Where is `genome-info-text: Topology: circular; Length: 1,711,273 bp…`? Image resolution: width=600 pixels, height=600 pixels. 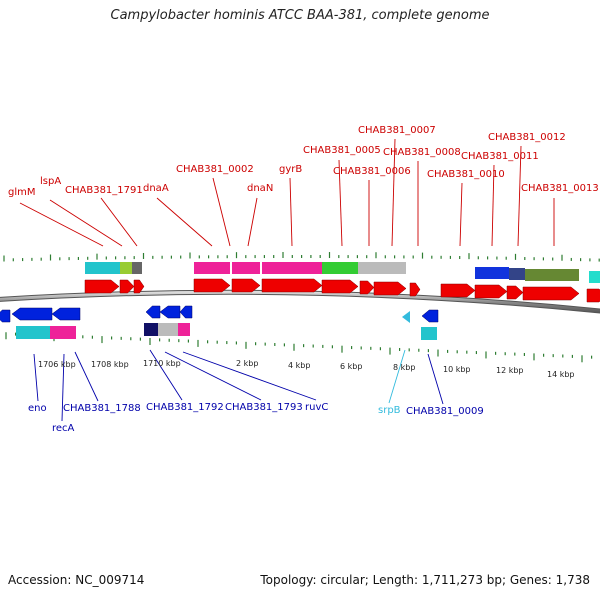 genome-info-text: Topology: circular; Length: 1,711,273 bp… is located at coordinates (425, 580).